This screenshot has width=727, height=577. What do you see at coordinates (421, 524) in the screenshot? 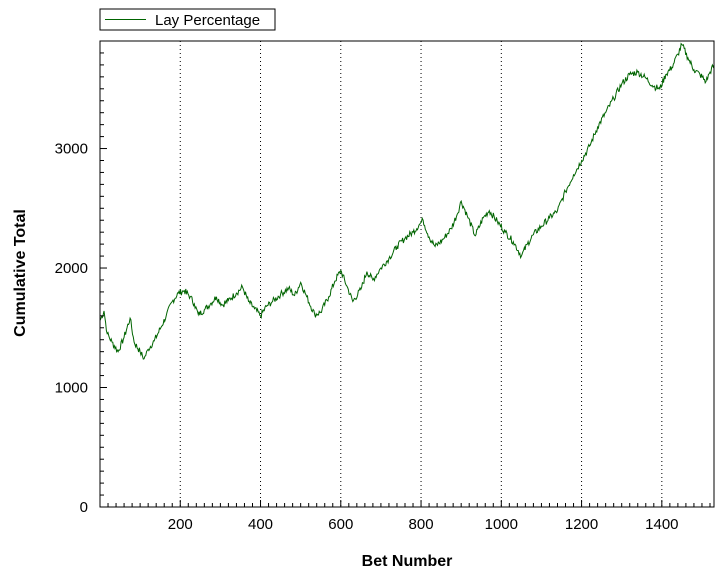
I see `x-tick-label: 800` at bounding box center [421, 524].